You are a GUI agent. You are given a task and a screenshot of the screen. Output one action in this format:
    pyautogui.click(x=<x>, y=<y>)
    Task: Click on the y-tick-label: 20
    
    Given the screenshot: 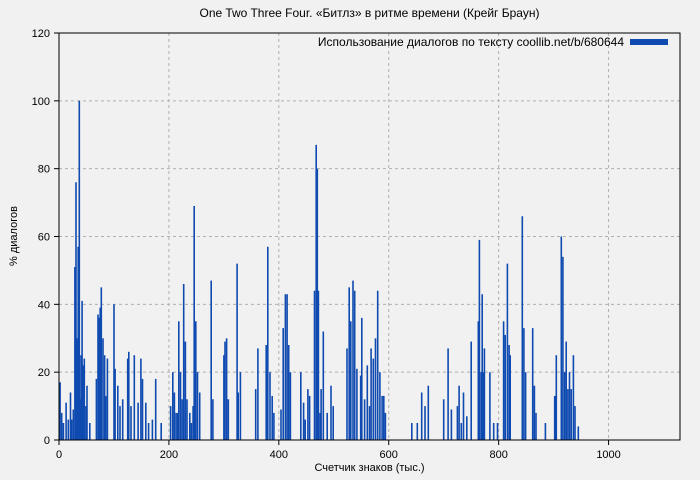 What is the action you would take?
    pyautogui.click(x=44, y=373)
    